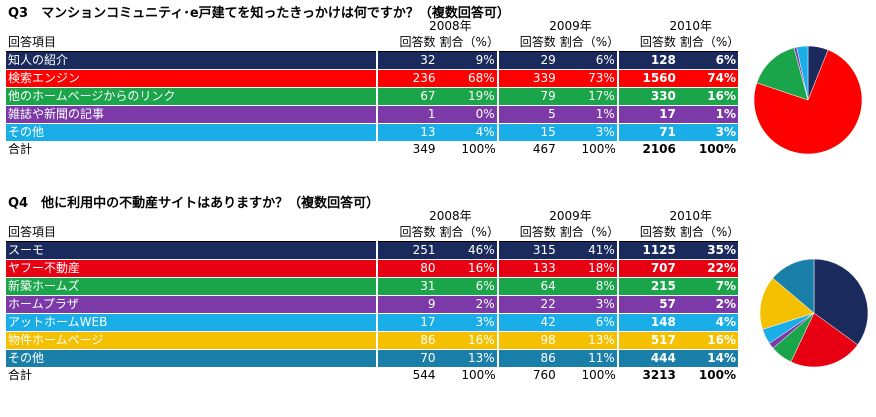  Describe the element at coordinates (570, 216) in the screenshot. I see `q4-year-2009: 2009年` at that location.